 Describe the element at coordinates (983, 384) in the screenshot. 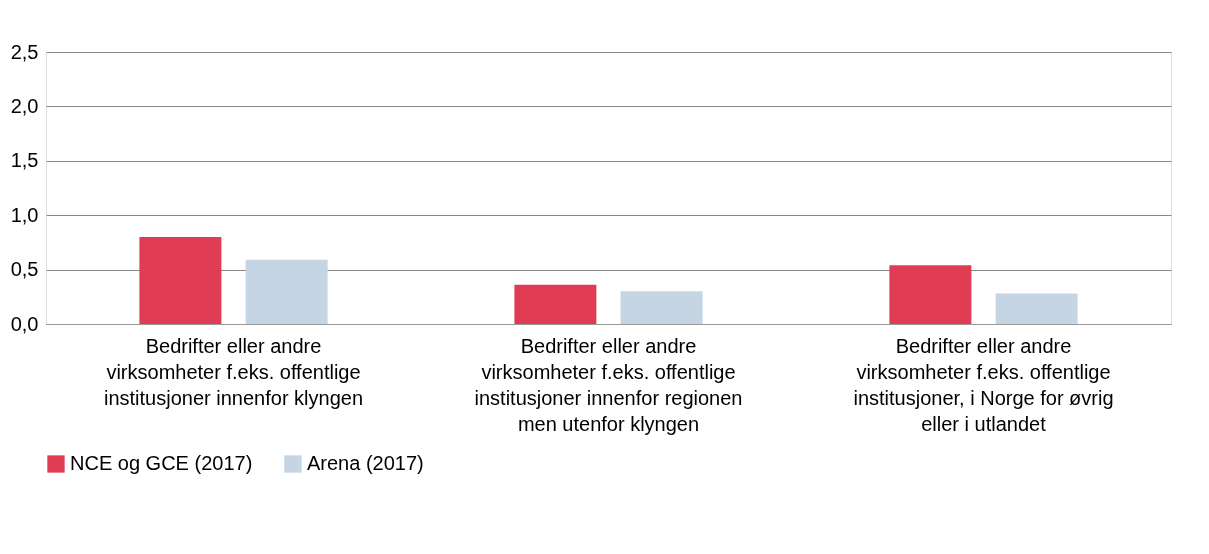

I see `x-tick-label: Bedrifter eller andre virksomheter f.eks. offentlige institusjoner, i Norge for øvrig eller i utlandet` at that location.